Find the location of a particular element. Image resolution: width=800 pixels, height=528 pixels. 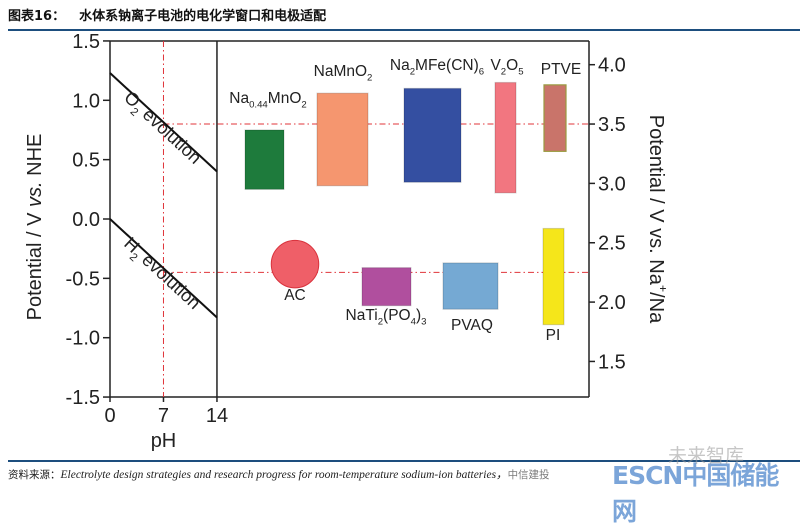

left-tick-label: 1.5 is located at coordinates (86, 42).